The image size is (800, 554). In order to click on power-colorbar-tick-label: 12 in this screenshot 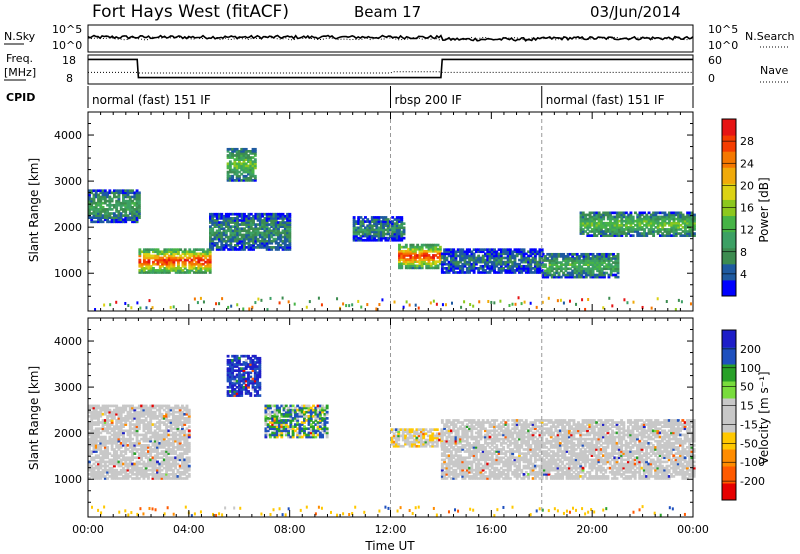, I will do `click(747, 230)`.